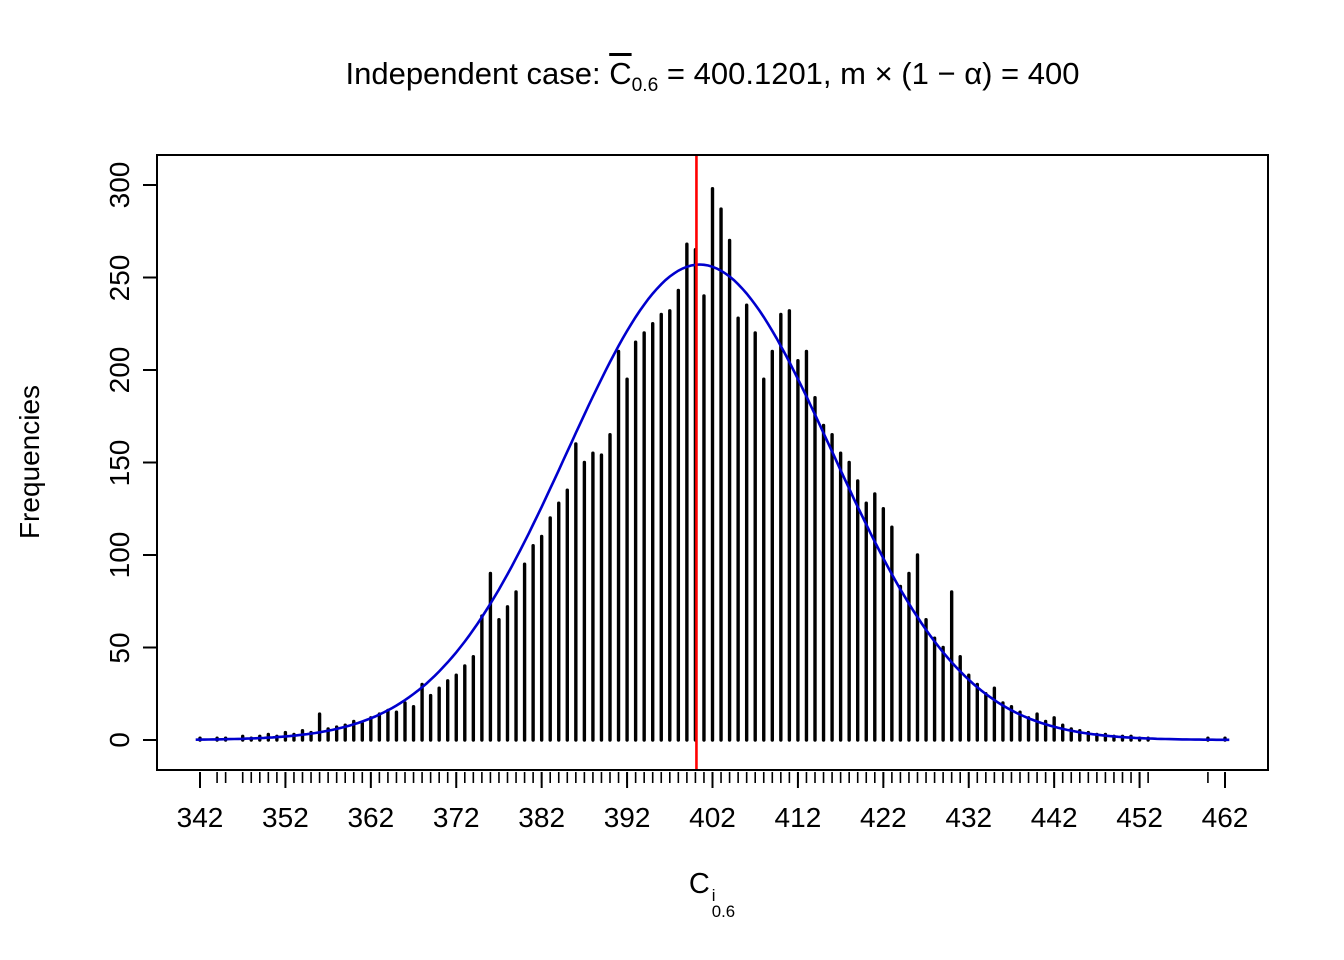 This screenshot has height=960, width=1344. Describe the element at coordinates (645, 86) in the screenshot. I see `cbar-subscript: 0.6` at that location.